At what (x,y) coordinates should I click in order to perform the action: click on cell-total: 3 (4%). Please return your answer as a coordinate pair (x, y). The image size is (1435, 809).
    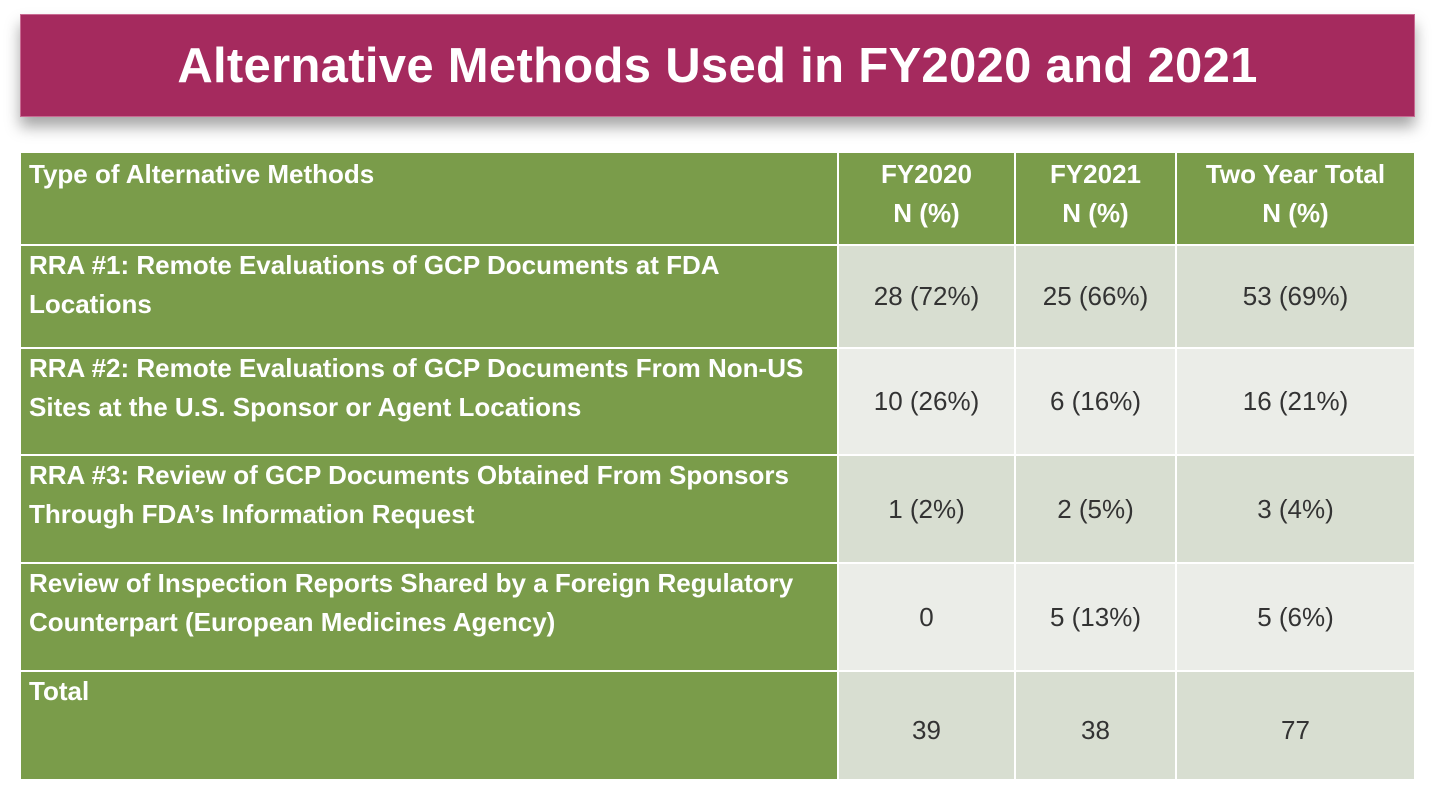
    Looking at the image, I should click on (1295, 509).